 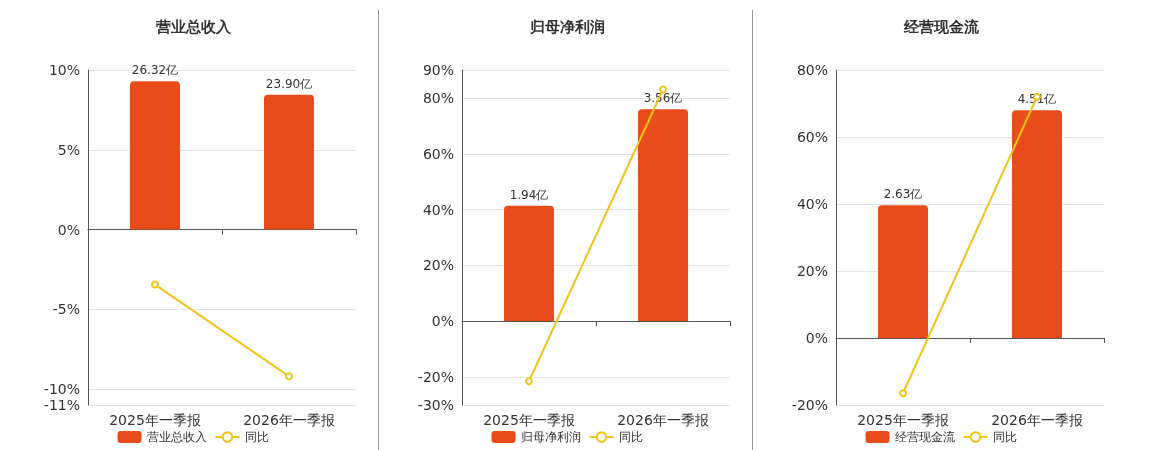 I want to click on data-label: 23.90亿, so click(x=289, y=83).